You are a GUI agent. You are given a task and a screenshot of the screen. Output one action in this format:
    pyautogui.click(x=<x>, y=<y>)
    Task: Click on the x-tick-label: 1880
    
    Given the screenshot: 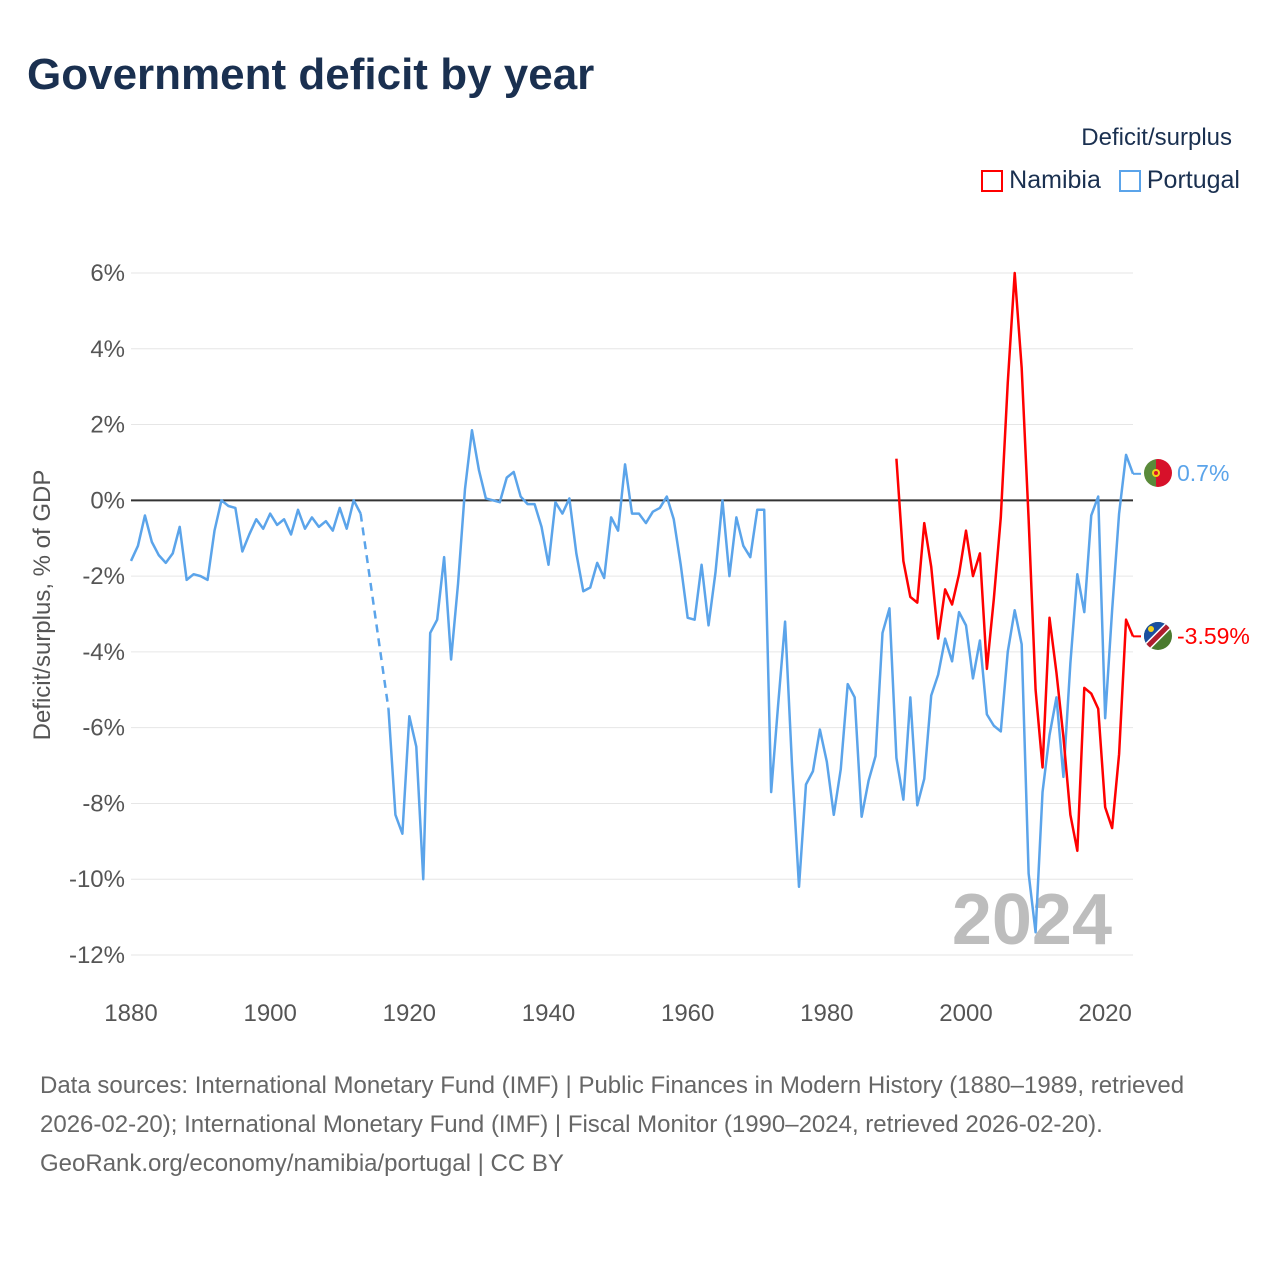 What is the action you would take?
    pyautogui.click(x=130, y=1013)
    